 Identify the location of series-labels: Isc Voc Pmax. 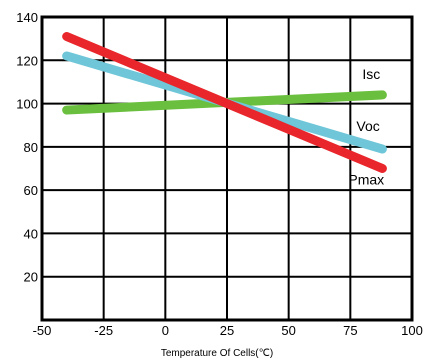
(366, 127).